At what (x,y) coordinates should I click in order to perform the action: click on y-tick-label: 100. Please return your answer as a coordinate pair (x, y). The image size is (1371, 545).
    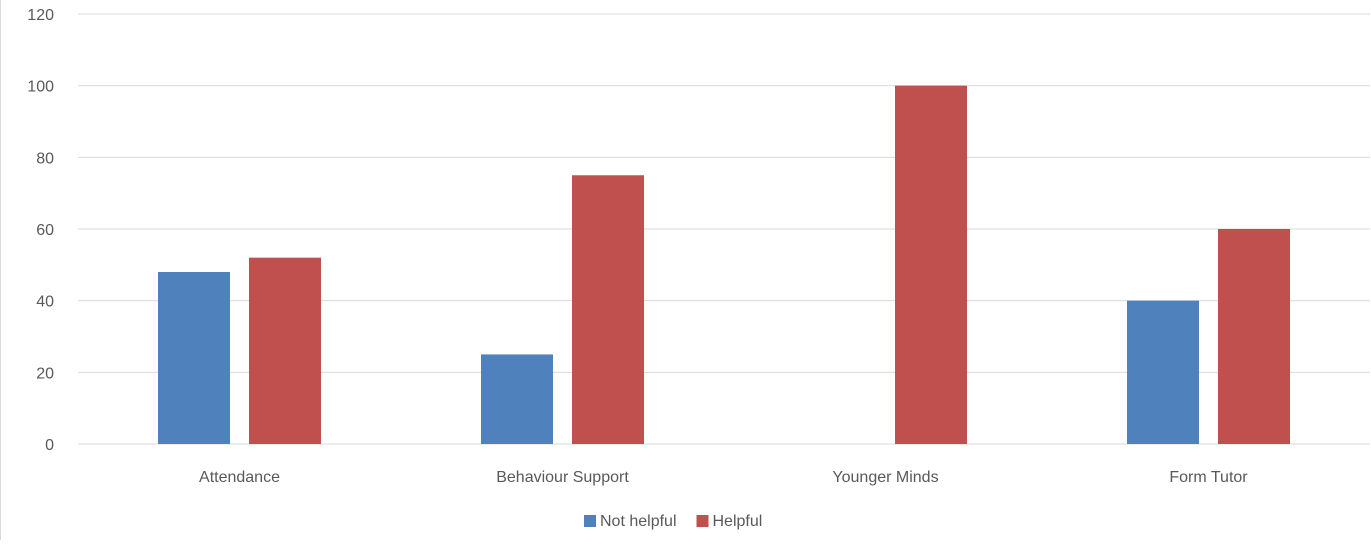
    Looking at the image, I should click on (40, 87).